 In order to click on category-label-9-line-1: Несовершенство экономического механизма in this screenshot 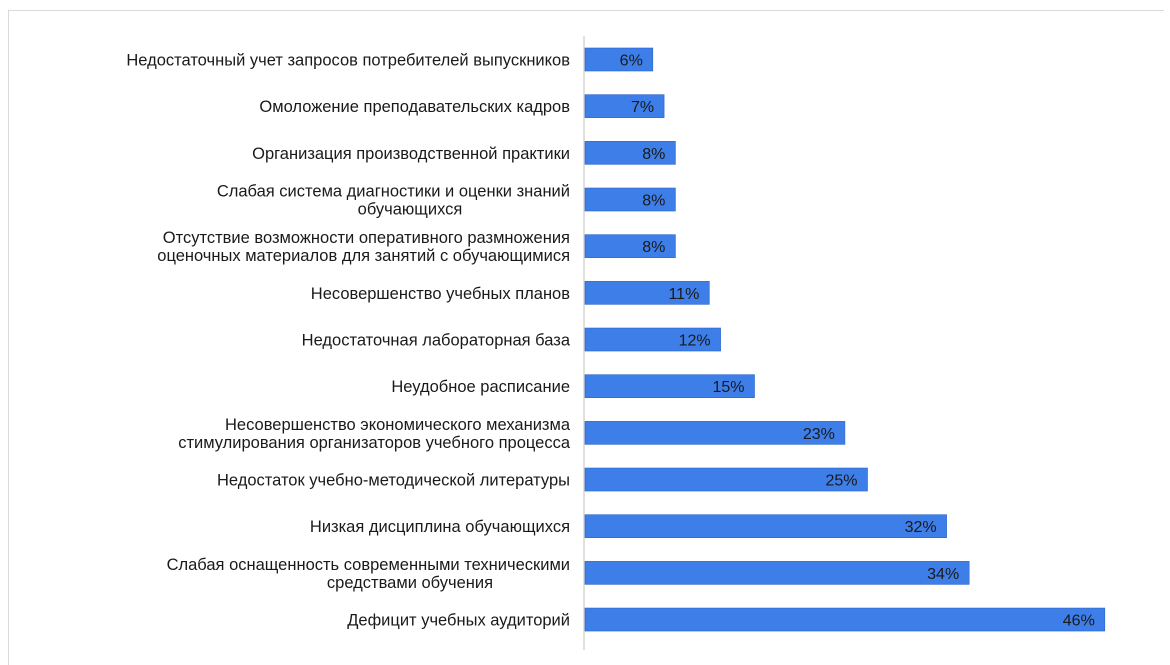, I will do `click(398, 425)`.